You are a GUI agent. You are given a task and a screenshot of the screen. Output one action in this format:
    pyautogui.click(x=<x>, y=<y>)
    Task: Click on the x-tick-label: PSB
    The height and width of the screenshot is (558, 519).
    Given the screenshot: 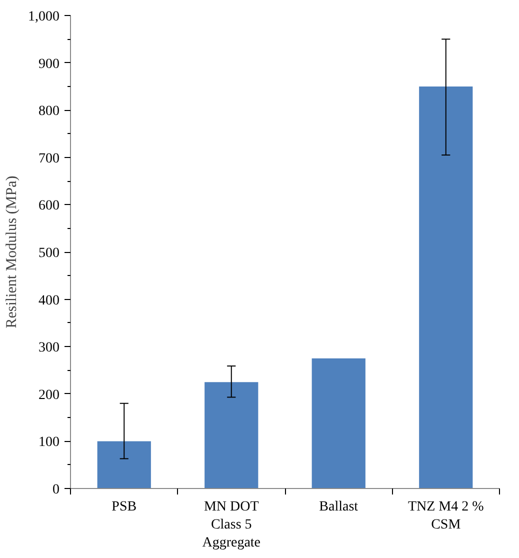 What is the action you would take?
    pyautogui.click(x=124, y=507)
    